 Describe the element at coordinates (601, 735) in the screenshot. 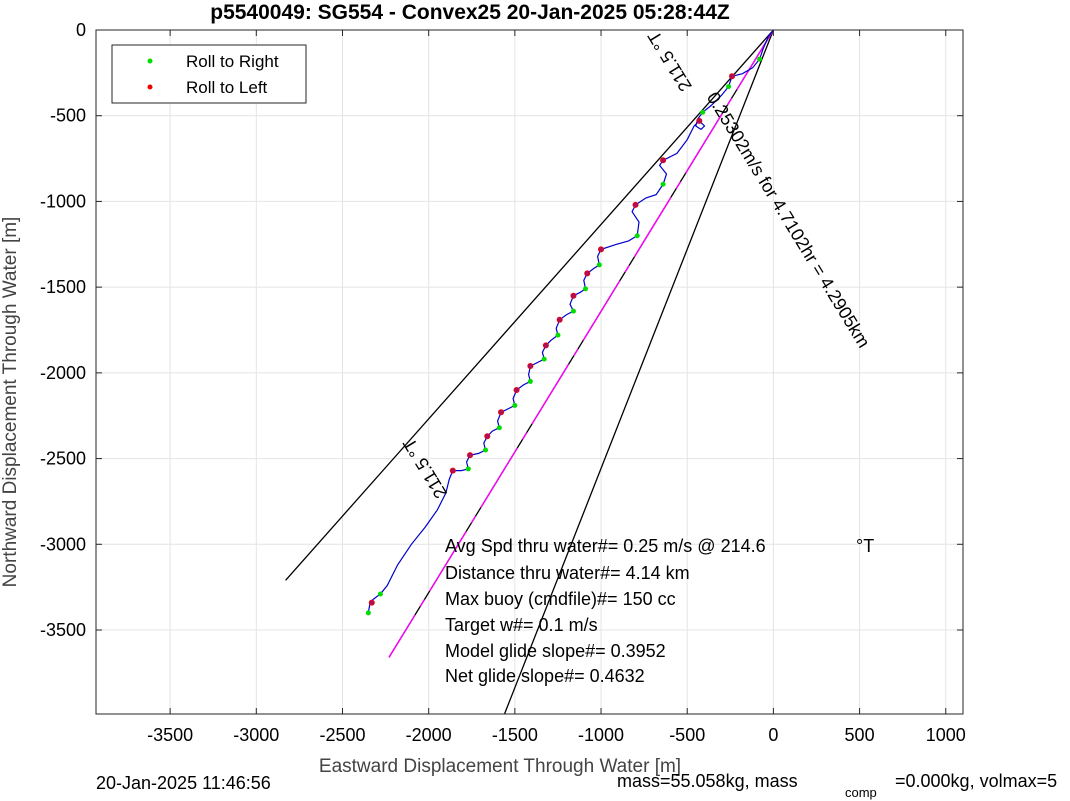

I see `x-tick-label: -1000` at that location.